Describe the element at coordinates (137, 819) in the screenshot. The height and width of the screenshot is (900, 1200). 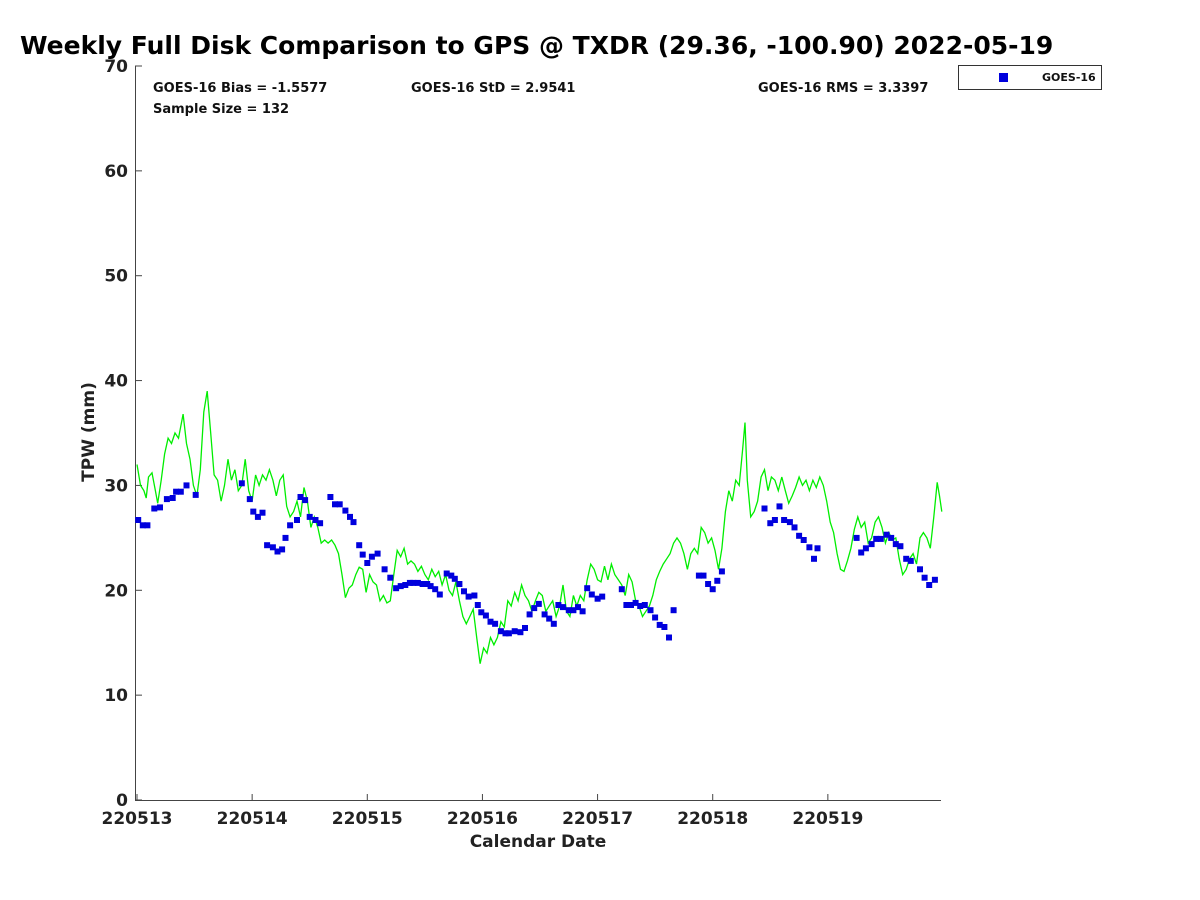
I see `x-tick-label: 220513` at that location.